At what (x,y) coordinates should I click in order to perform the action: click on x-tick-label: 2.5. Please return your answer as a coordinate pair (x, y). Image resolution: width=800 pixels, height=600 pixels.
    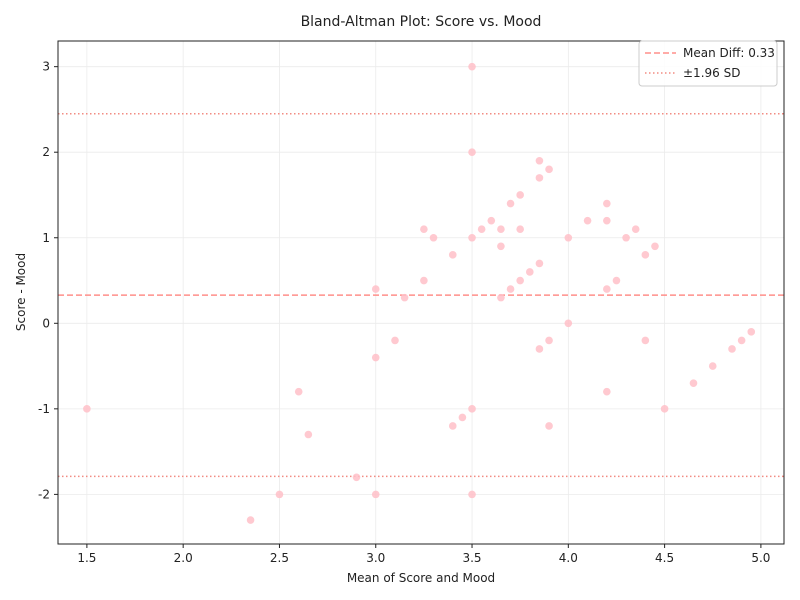
    Looking at the image, I should click on (279, 558).